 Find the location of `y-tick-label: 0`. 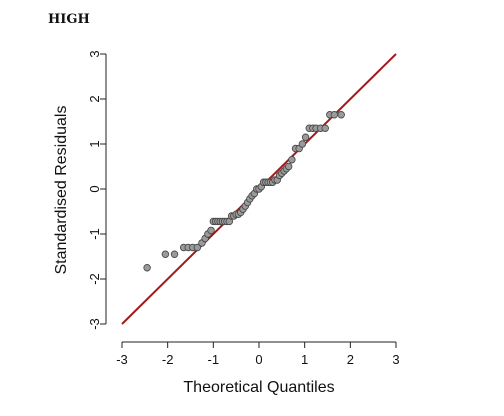

y-tick-label: 0 is located at coordinates (94, 188).